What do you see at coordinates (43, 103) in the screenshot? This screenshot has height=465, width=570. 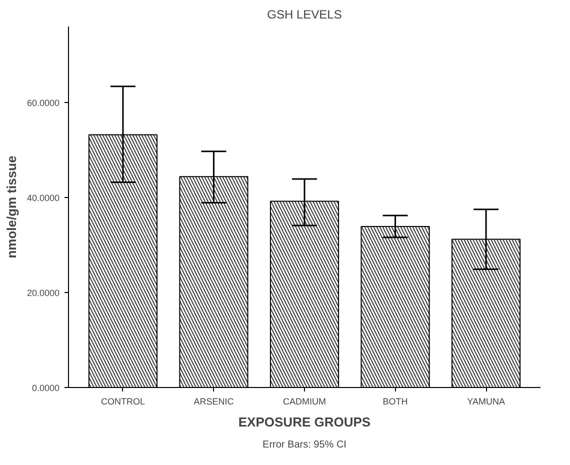 I see `y-tick-label: 60.0000` at bounding box center [43, 103].